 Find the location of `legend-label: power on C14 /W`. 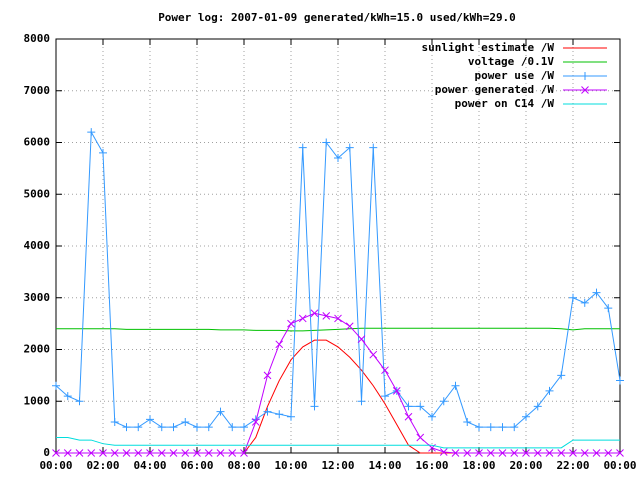

legend-label: power on C14 /W is located at coordinates (505, 103).